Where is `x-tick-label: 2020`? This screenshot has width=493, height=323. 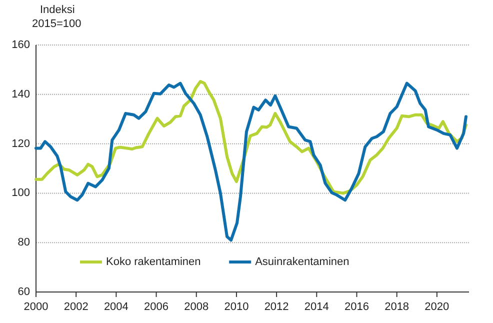
x-tick-label: 2020 is located at coordinates (437, 307).